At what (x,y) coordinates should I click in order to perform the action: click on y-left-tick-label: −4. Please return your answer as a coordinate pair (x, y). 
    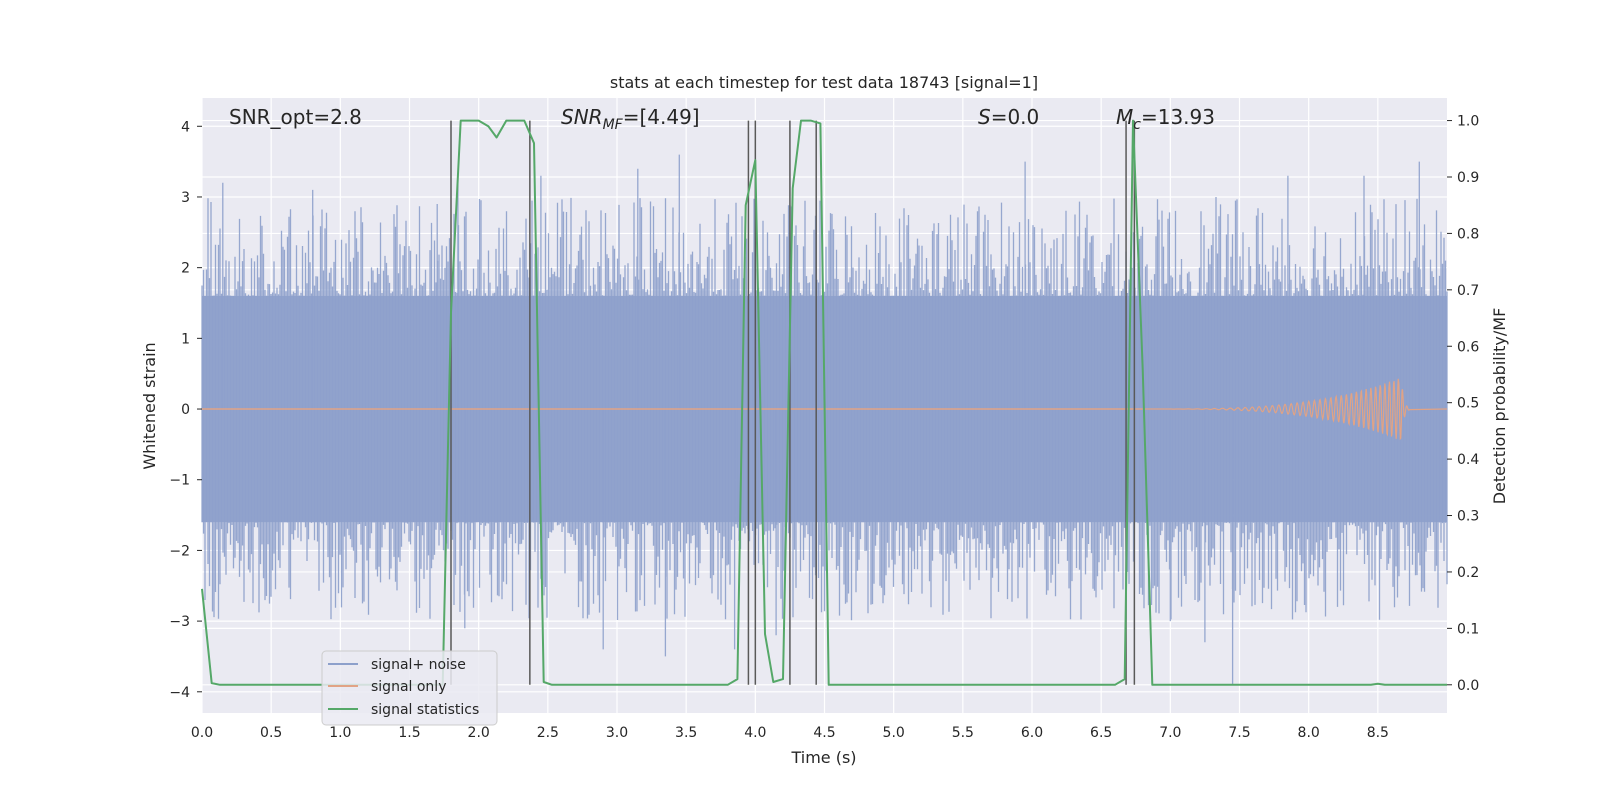
    Looking at the image, I should click on (179, 693).